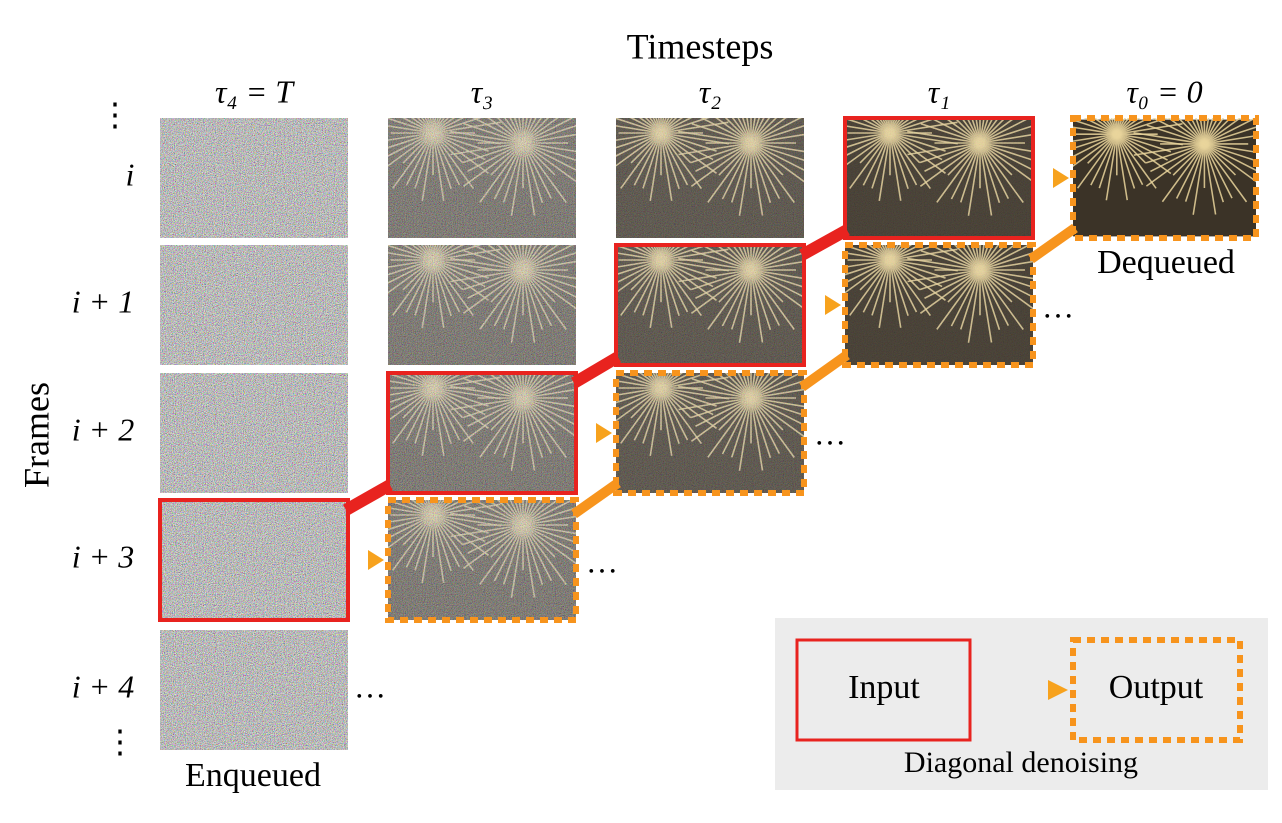  I want to click on column-label: τ₀ = 0, so click(1164, 91).